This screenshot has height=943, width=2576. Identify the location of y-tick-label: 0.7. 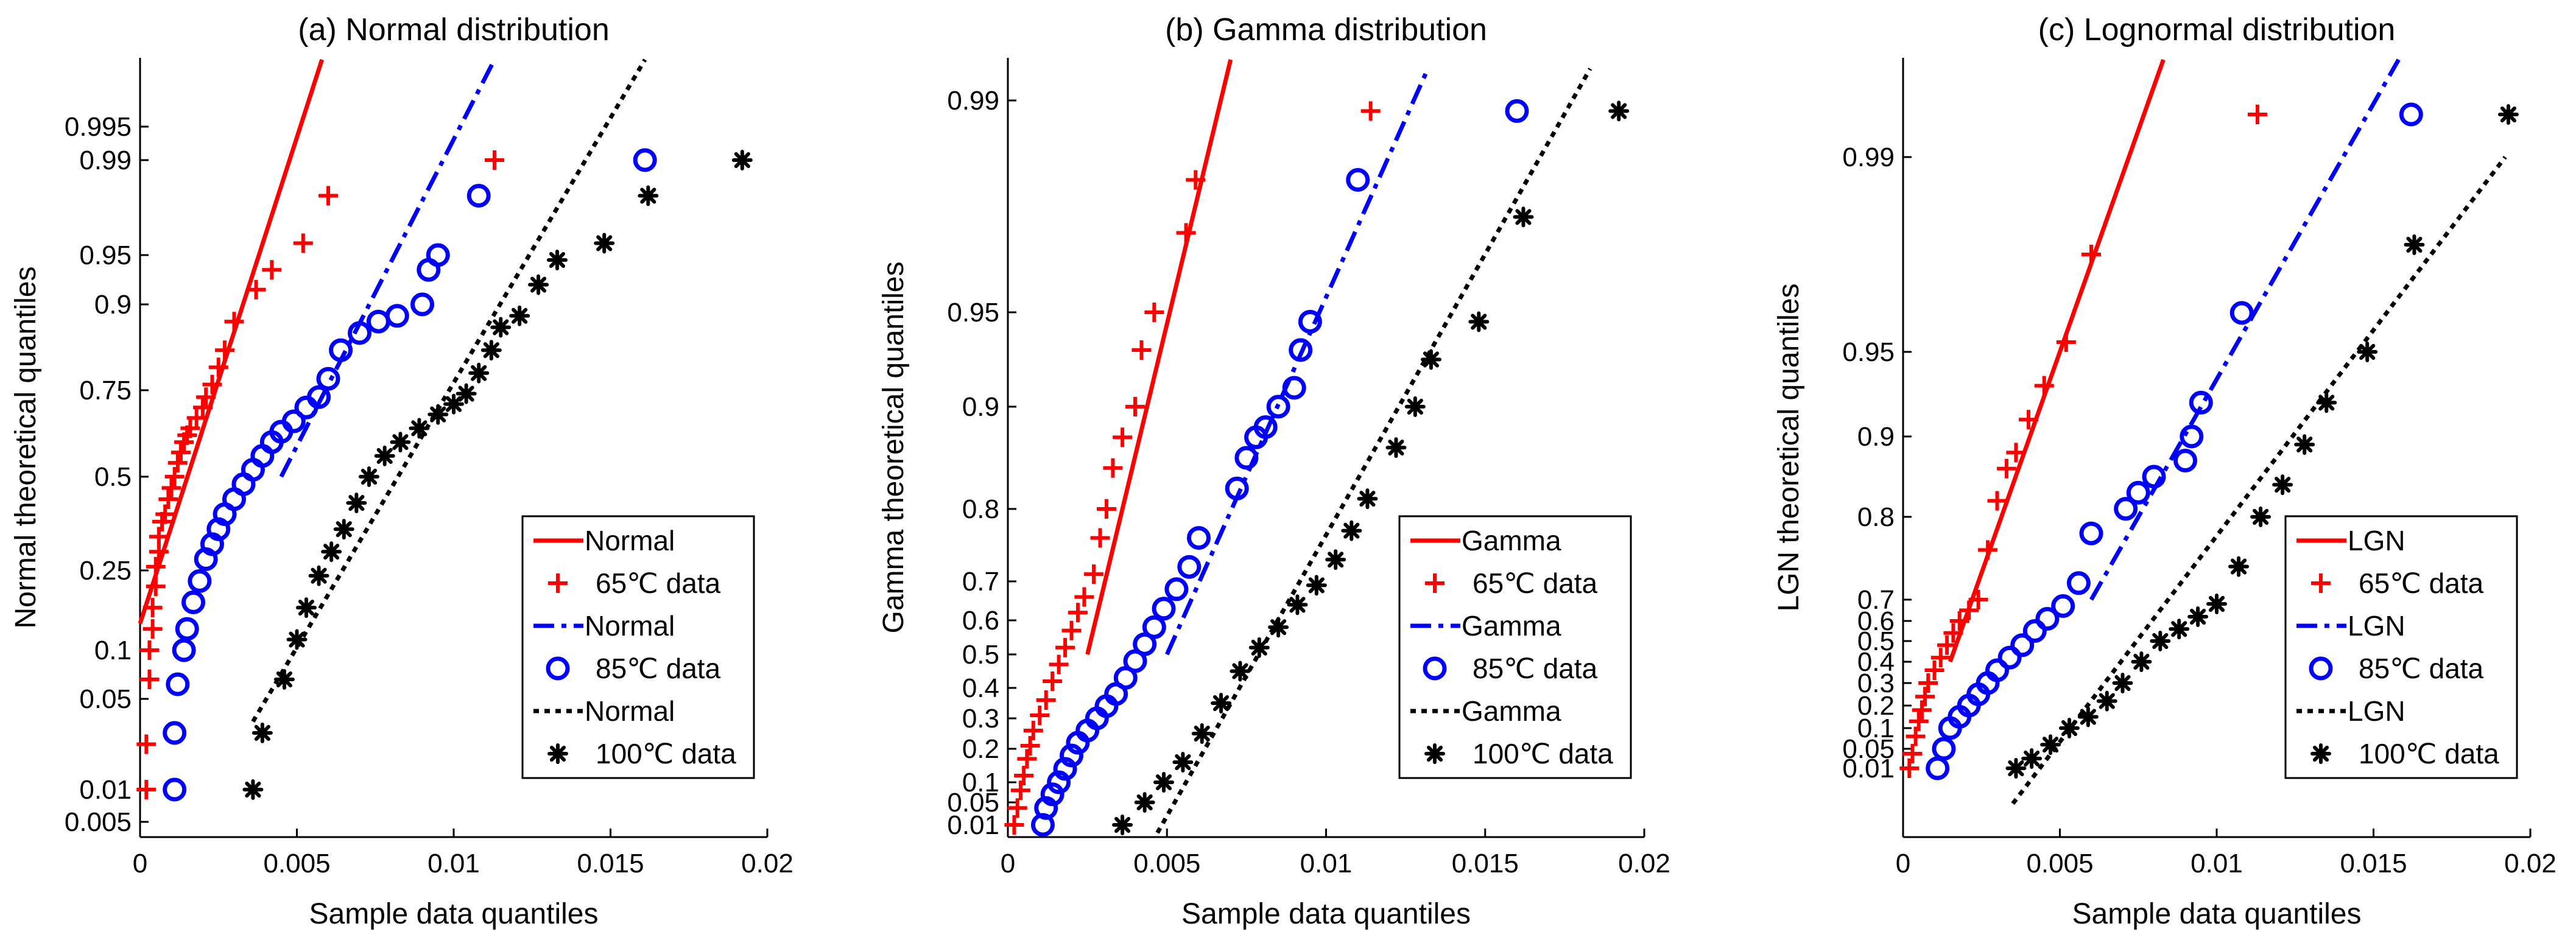
(1876, 600).